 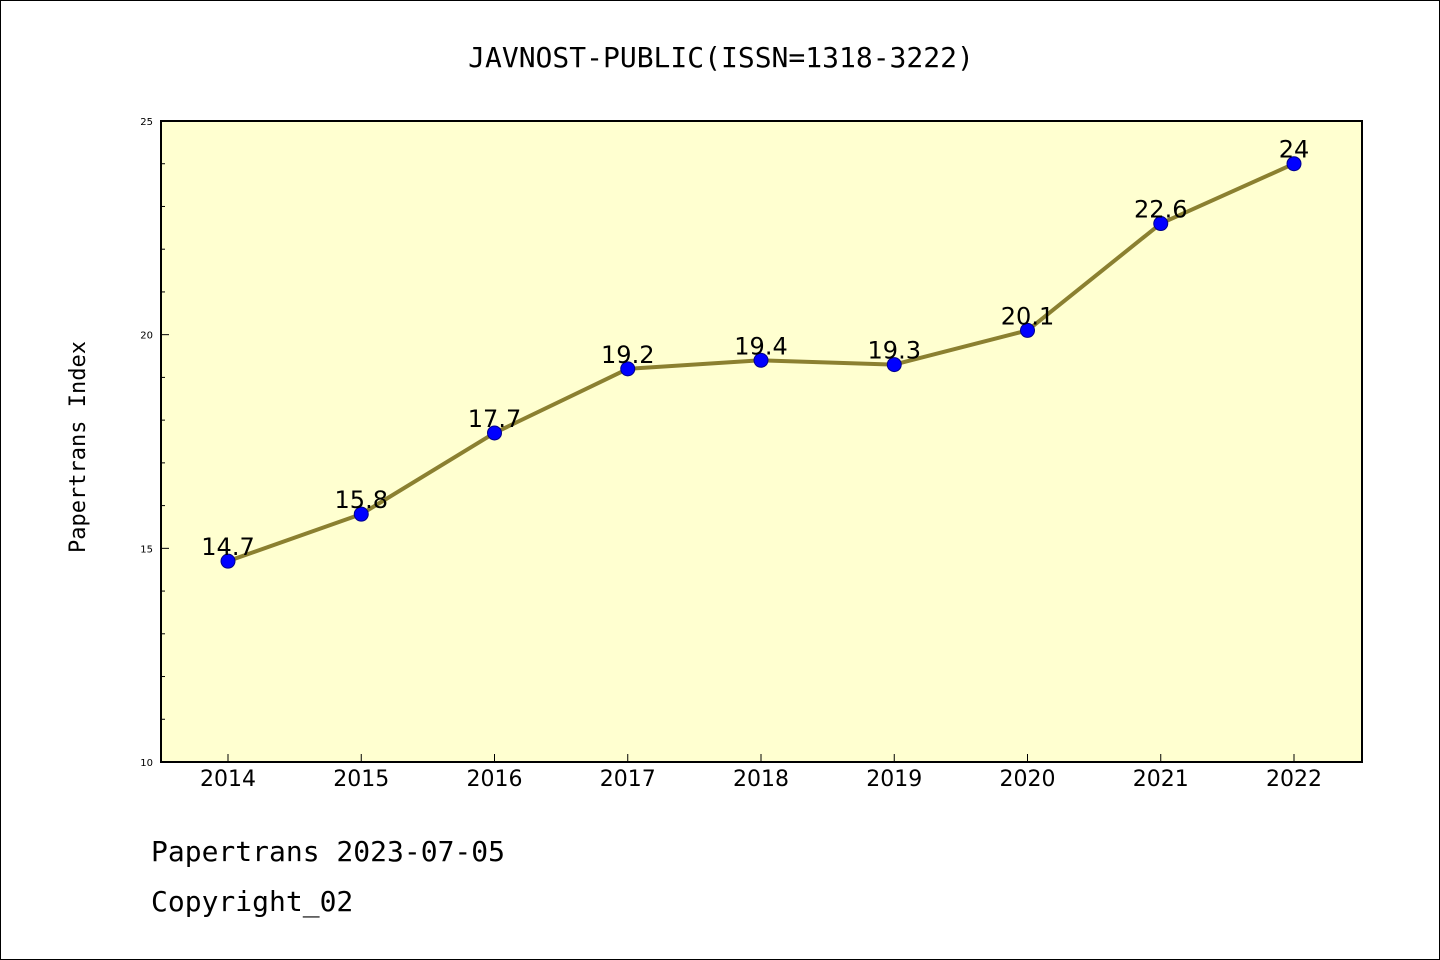 What do you see at coordinates (227, 547) in the screenshot?
I see `data-label: 14.7` at bounding box center [227, 547].